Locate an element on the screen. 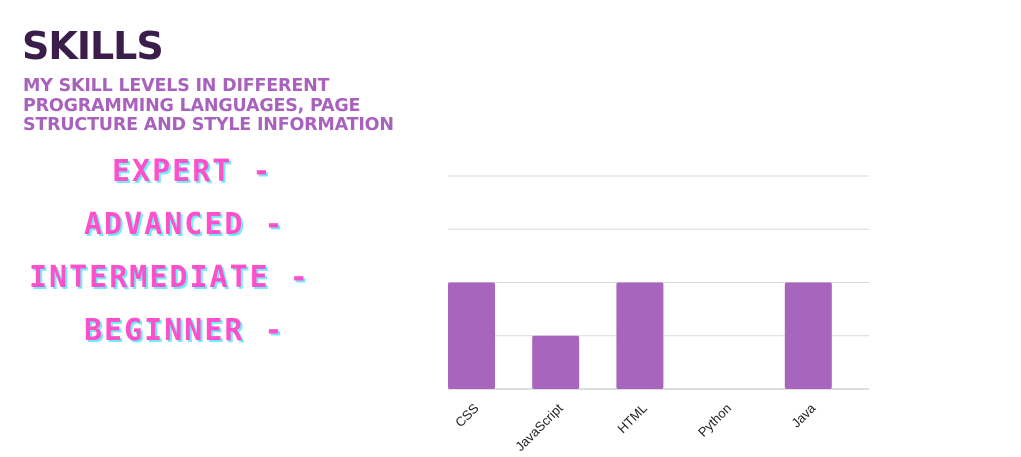  bar-css is located at coordinates (471, 335).